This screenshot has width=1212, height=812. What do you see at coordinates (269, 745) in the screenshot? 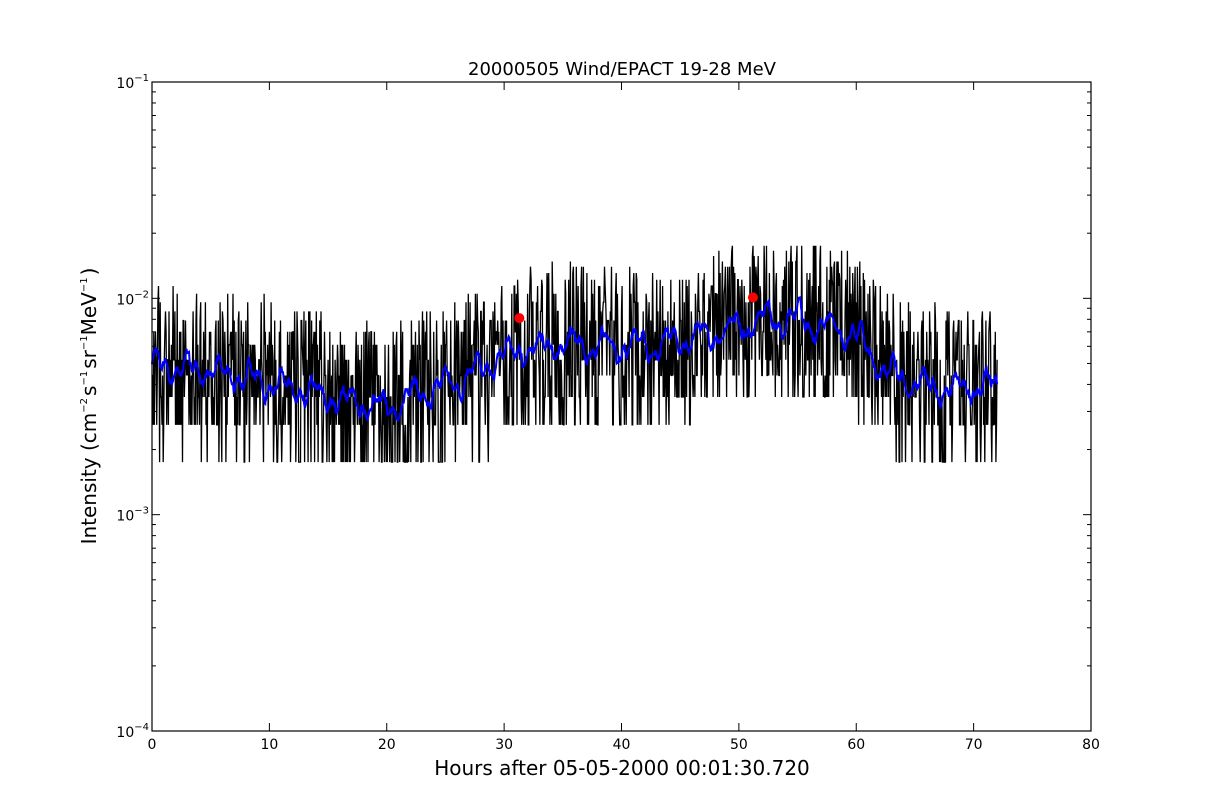
I see `x-tick-label: 10` at bounding box center [269, 745].